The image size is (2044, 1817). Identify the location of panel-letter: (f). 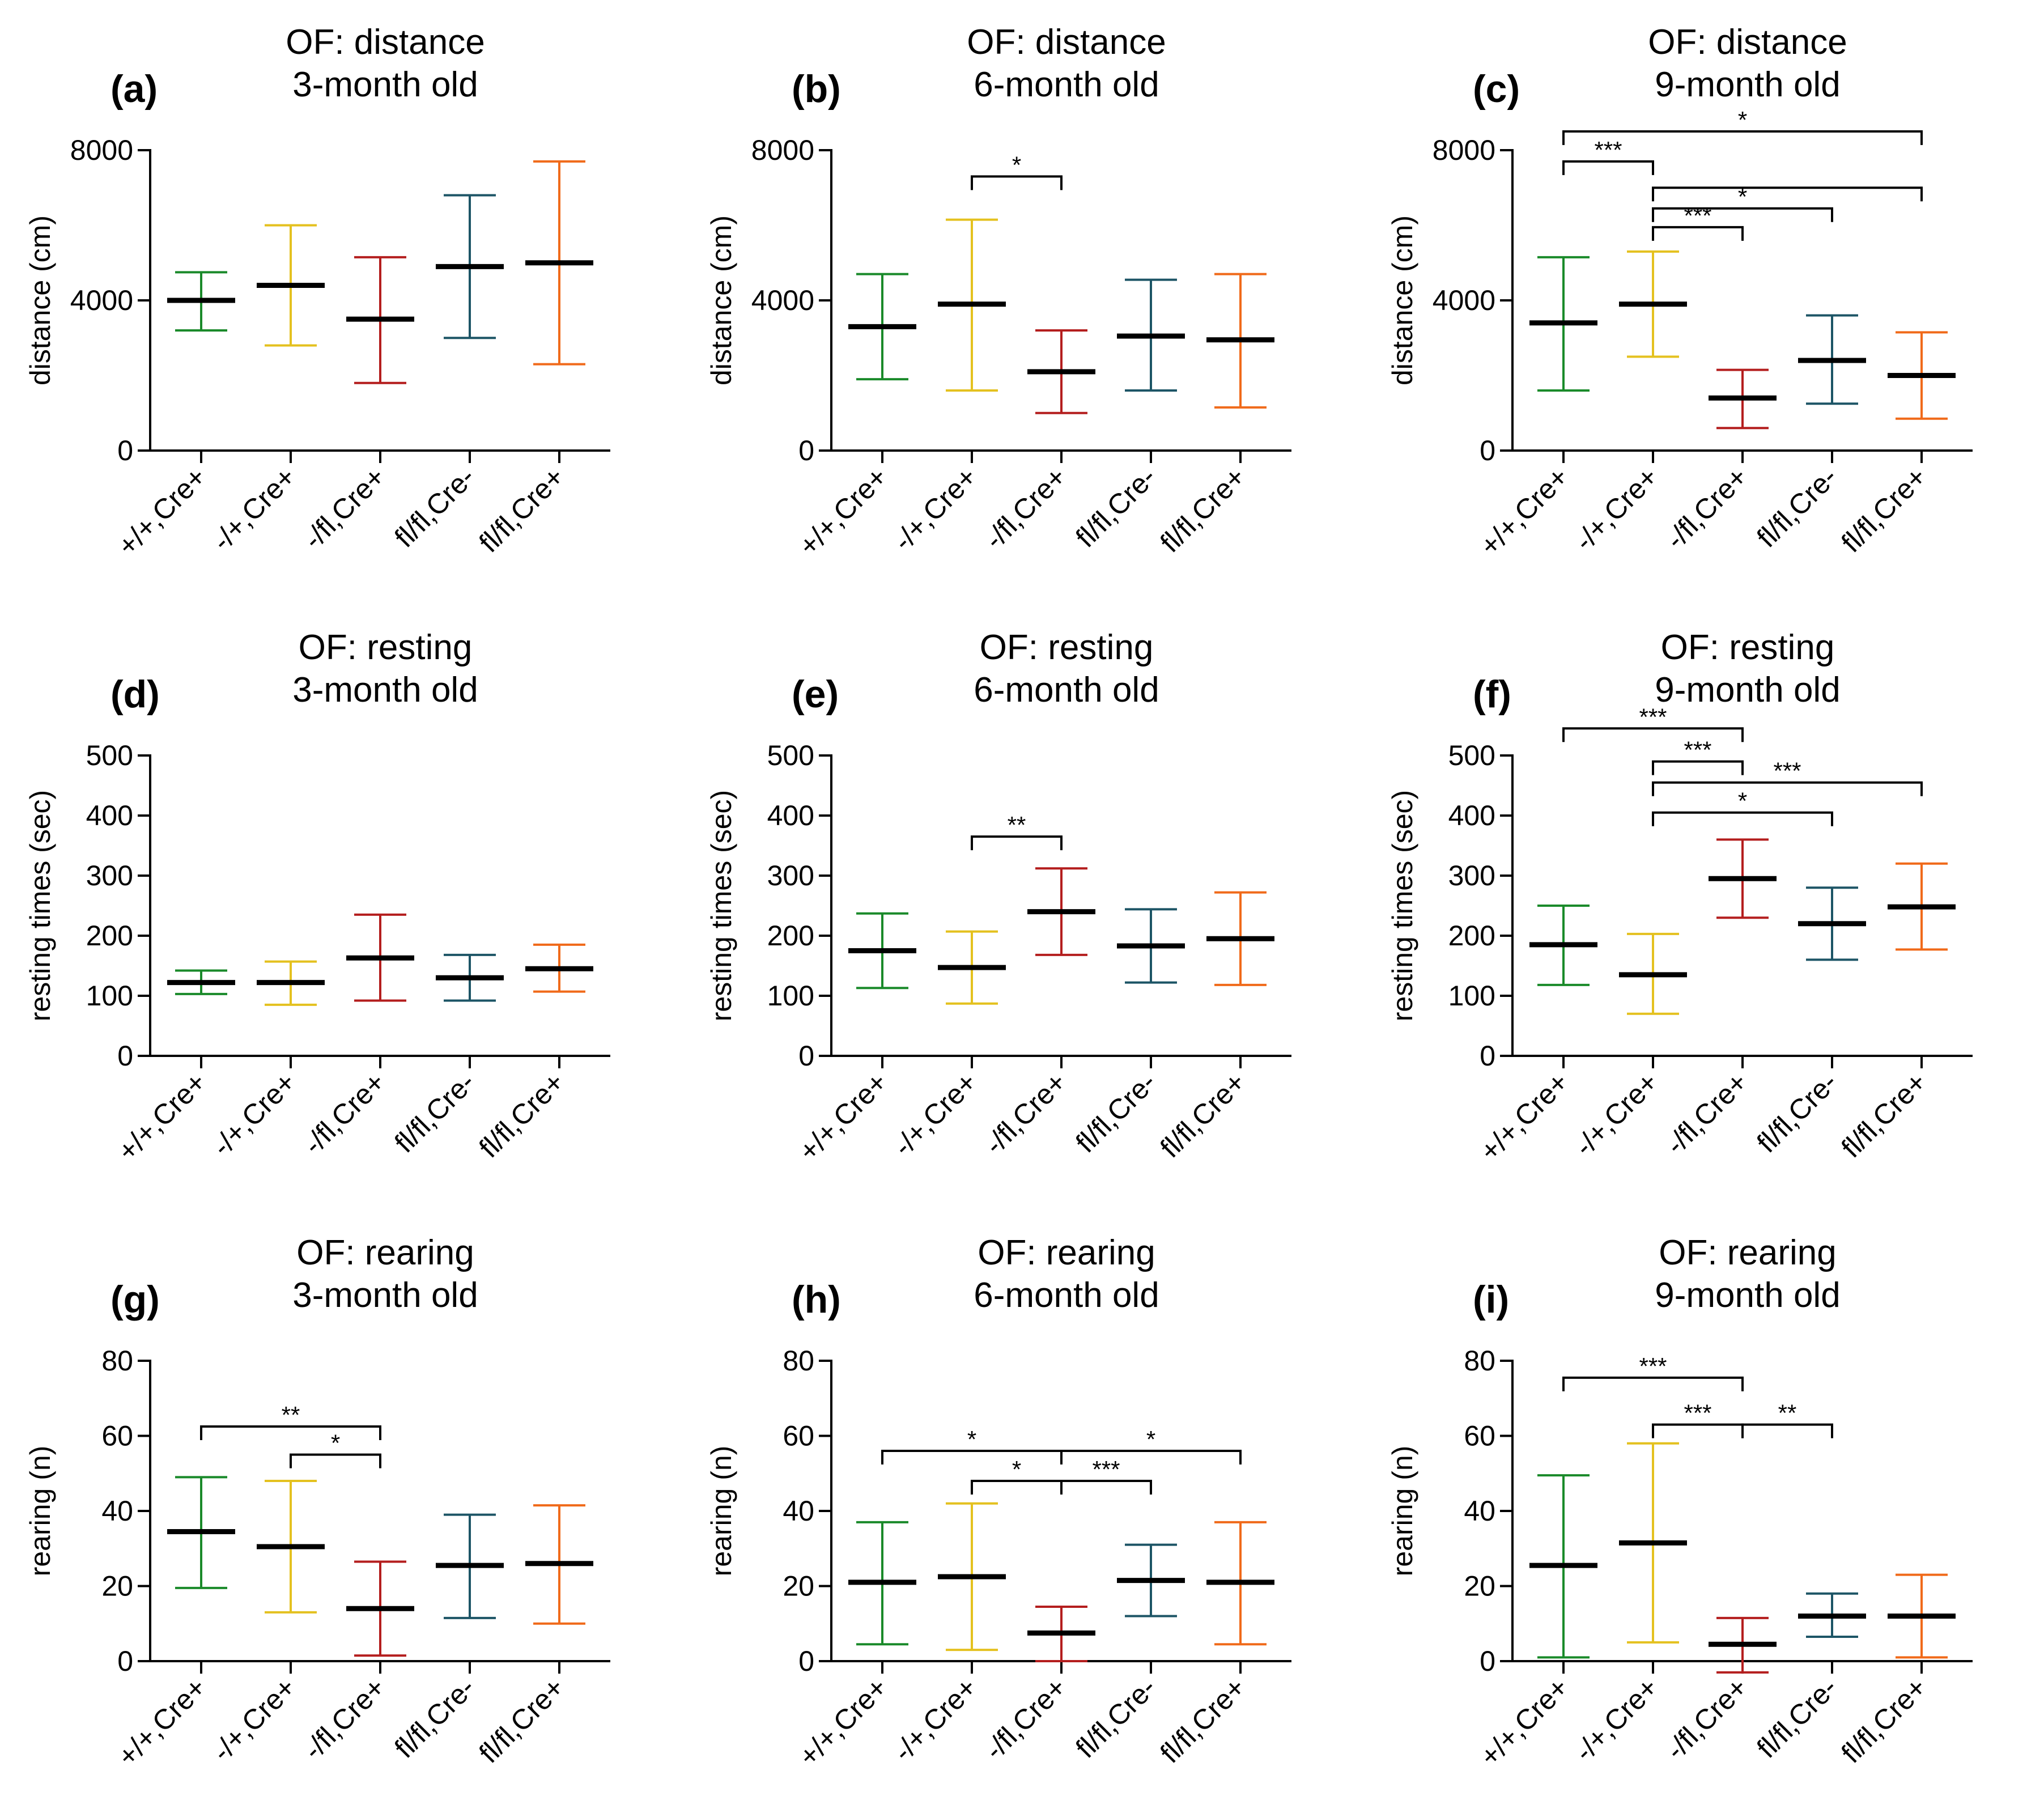
(1492, 694).